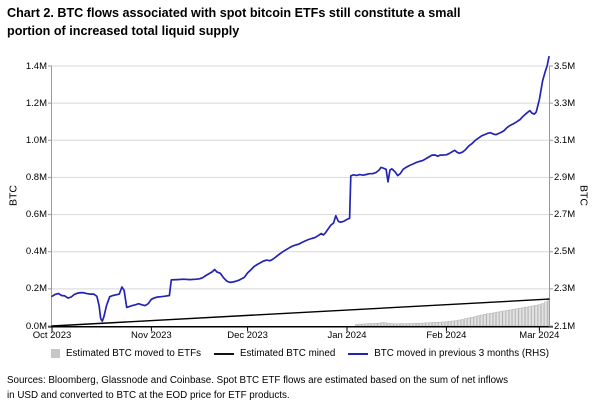 The width and height of the screenshot is (600, 411). What do you see at coordinates (133, 353) in the screenshot?
I see `legend-label-etf-bars: Estimated BTC moved to ETFs` at bounding box center [133, 353].